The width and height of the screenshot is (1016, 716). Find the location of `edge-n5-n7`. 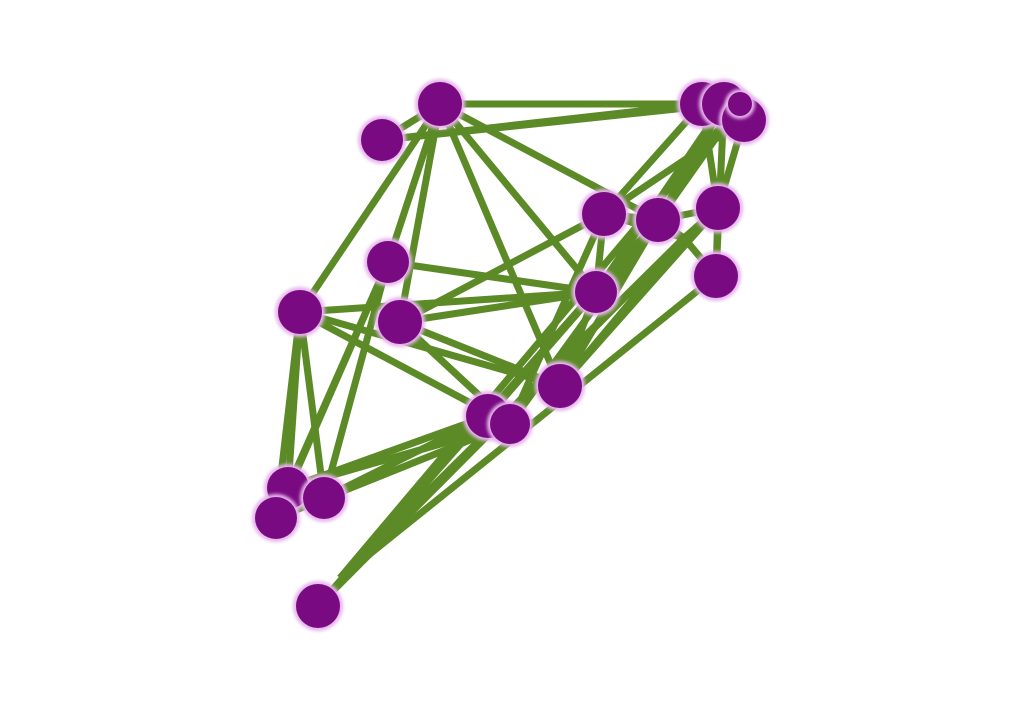

edge-n5-n7 is located at coordinates (502, 268).